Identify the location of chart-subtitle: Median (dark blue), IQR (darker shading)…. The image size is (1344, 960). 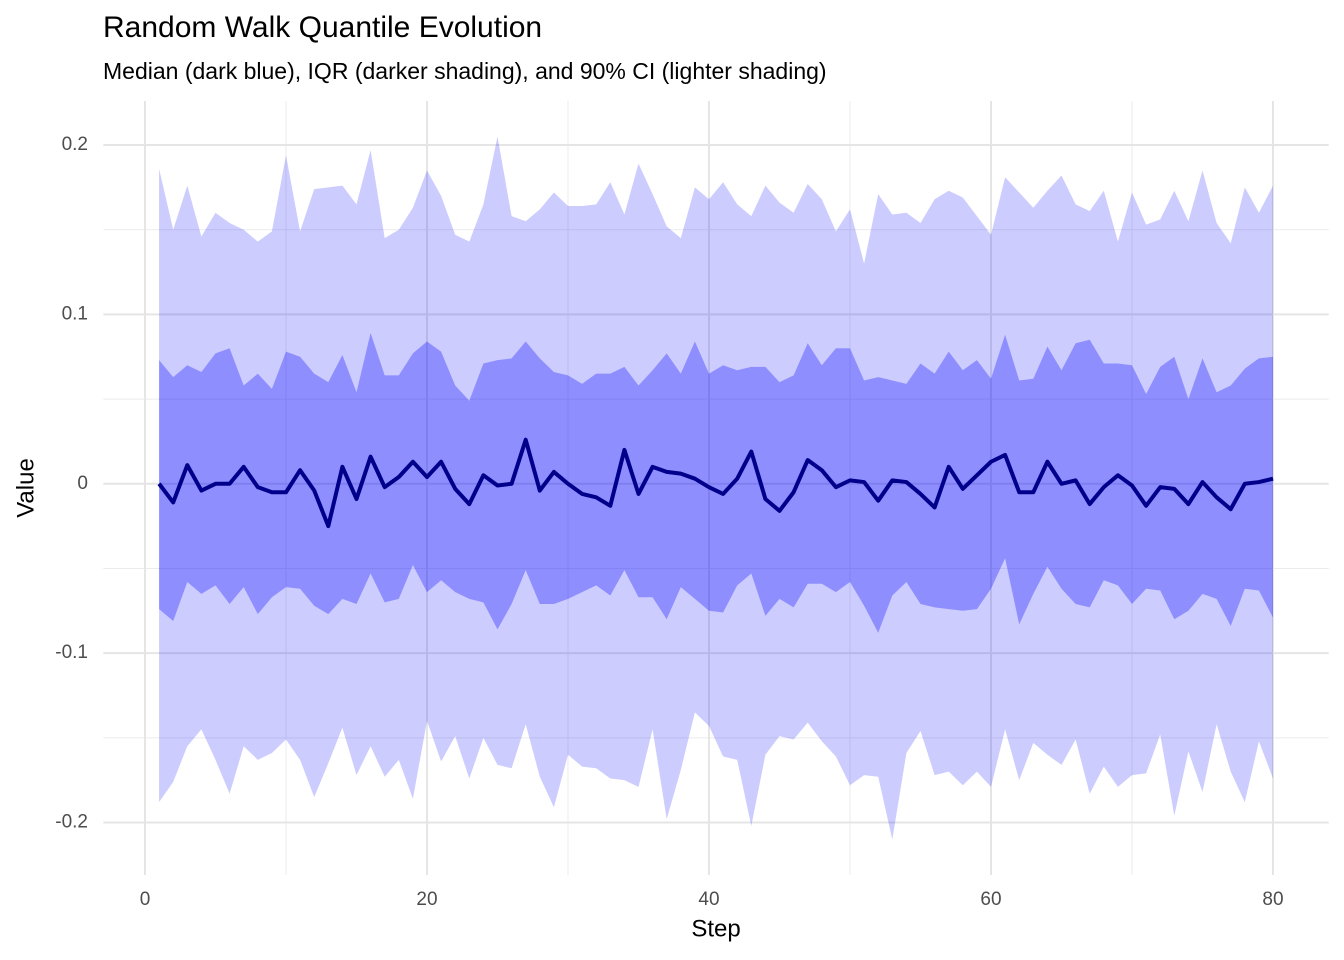
(465, 71).